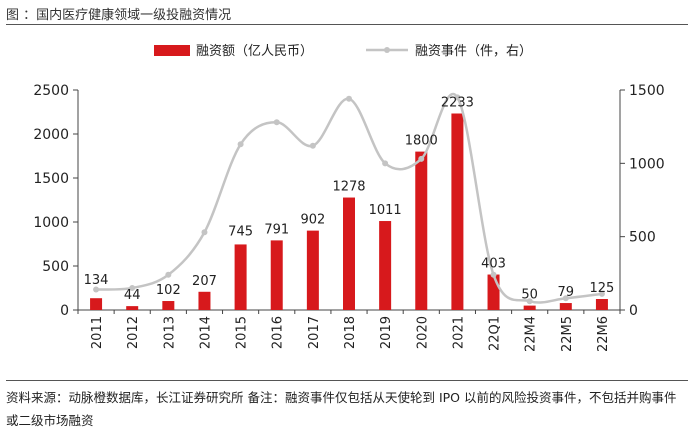 Image resolution: width=694 pixels, height=448 pixels. Describe the element at coordinates (385, 210) in the screenshot. I see `bar-value-label: 1011` at that location.